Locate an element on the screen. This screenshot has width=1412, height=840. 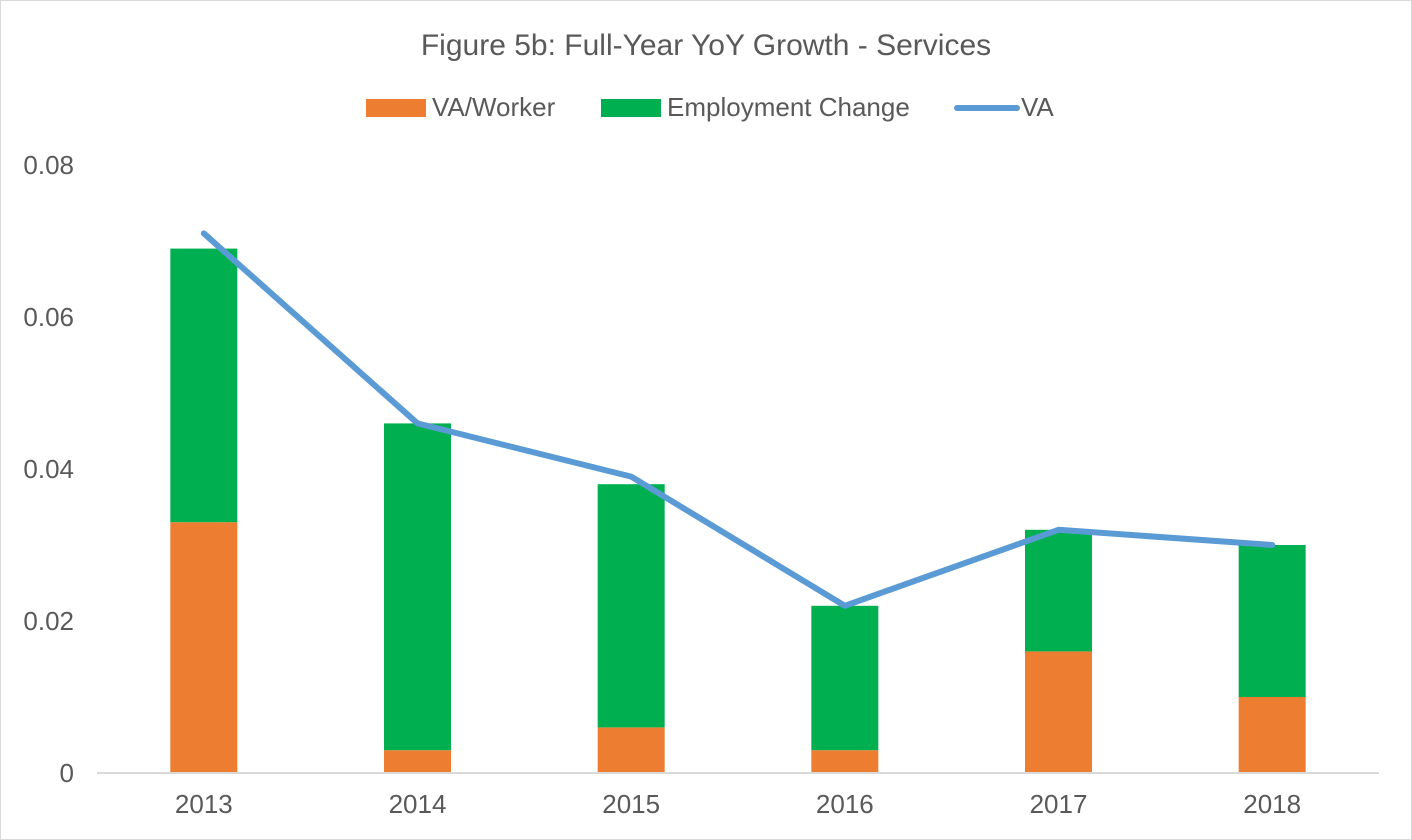
bar-employment-change-2014 is located at coordinates (417, 587).